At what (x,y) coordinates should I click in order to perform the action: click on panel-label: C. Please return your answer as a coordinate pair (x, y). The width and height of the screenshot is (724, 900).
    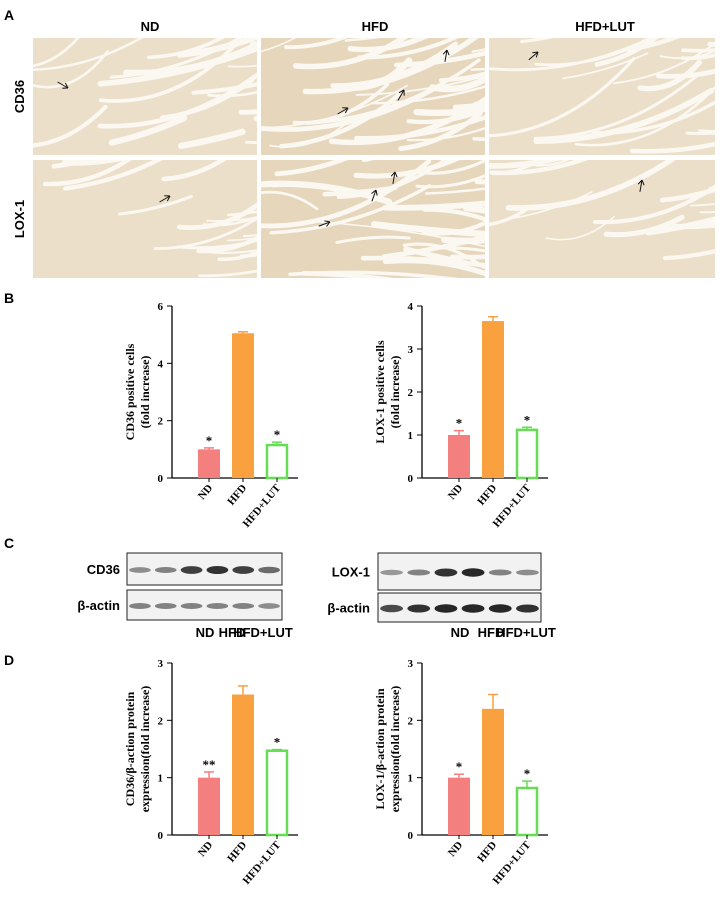
    Looking at the image, I should click on (9, 543).